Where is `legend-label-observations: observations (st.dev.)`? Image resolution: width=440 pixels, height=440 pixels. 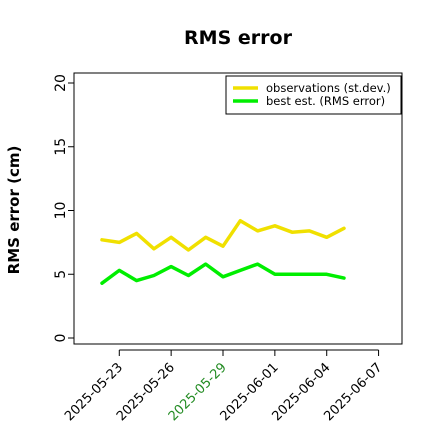
legend-label-observations: observations (st.dev.) is located at coordinates (328, 88).